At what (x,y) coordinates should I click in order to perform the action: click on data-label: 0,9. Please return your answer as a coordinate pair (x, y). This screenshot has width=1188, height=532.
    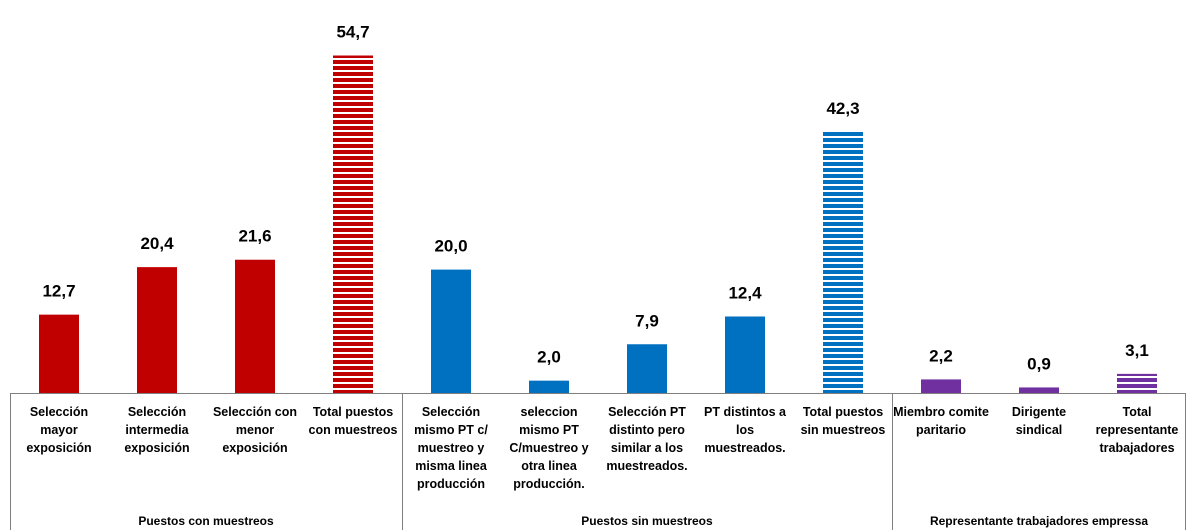
    Looking at the image, I should click on (1039, 363).